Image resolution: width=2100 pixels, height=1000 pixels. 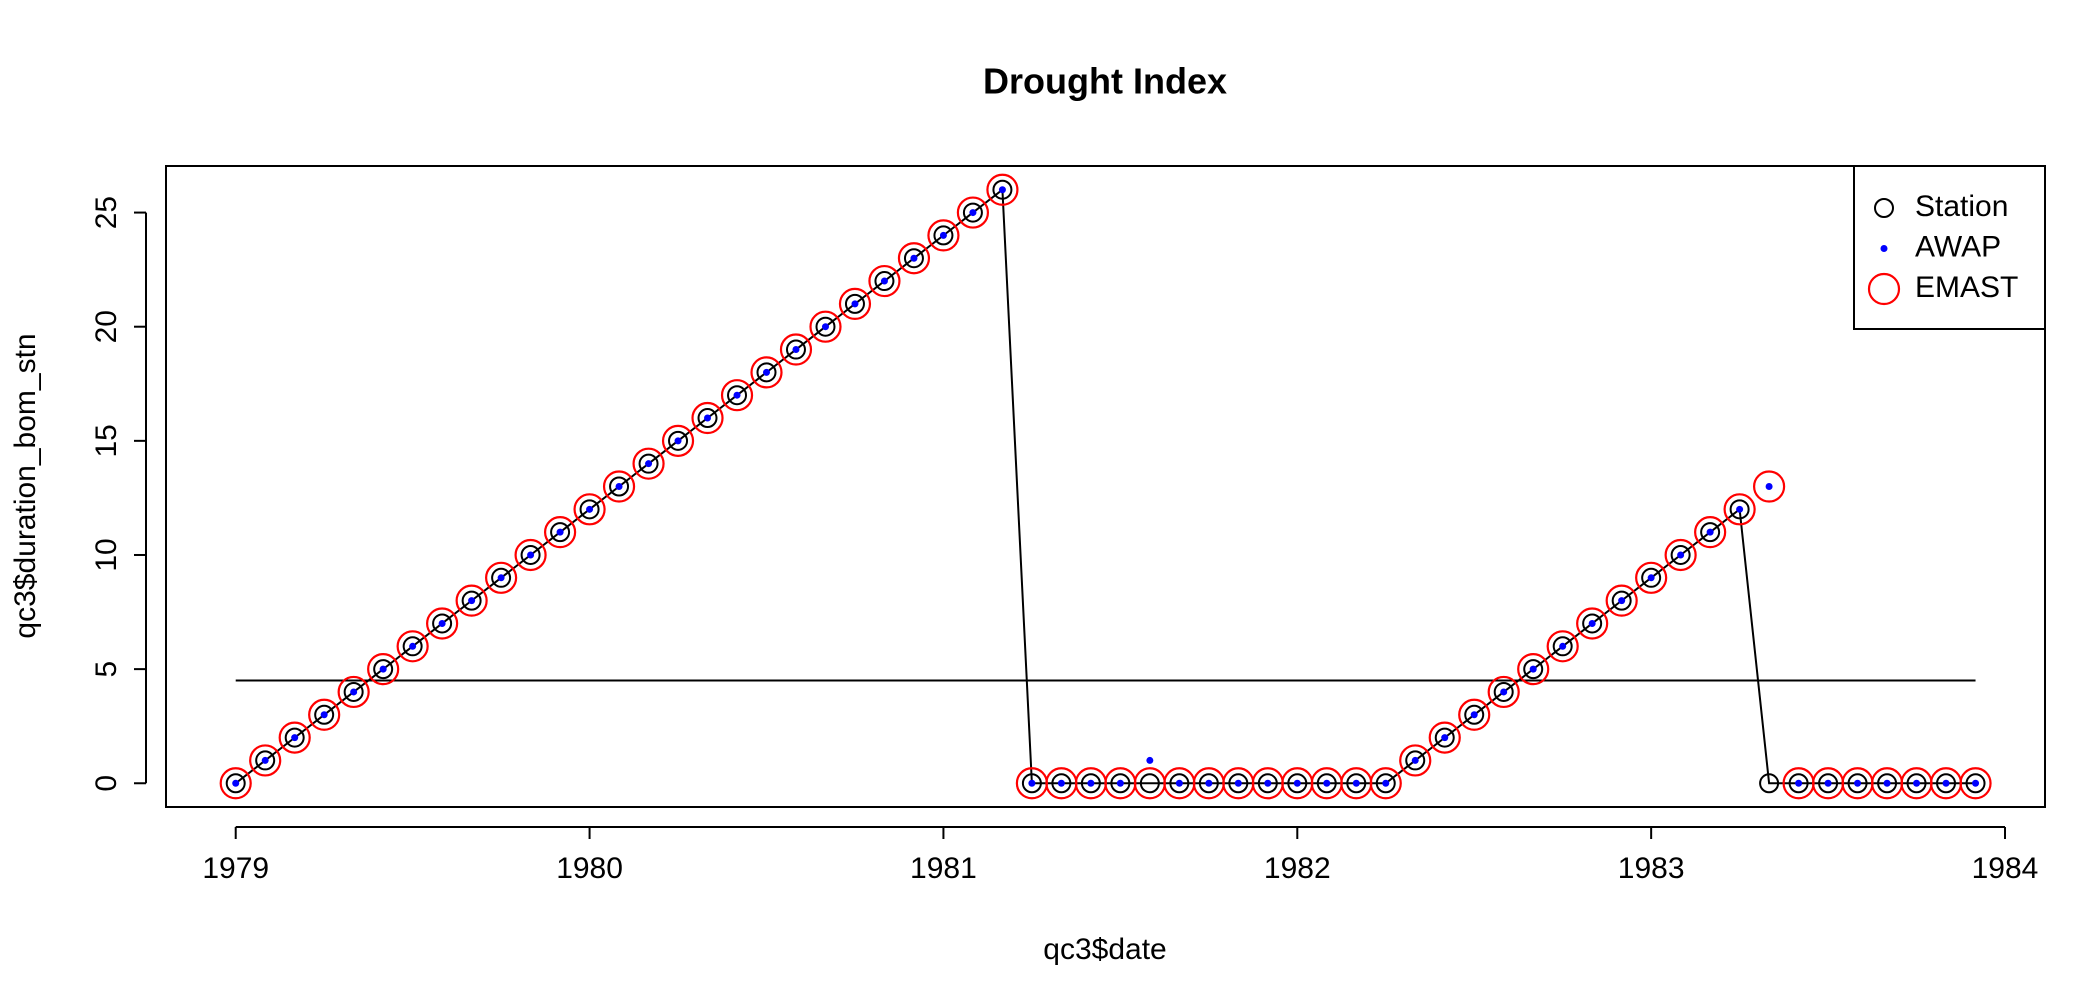 I want to click on y-tick-label: 25, so click(x=106, y=212).